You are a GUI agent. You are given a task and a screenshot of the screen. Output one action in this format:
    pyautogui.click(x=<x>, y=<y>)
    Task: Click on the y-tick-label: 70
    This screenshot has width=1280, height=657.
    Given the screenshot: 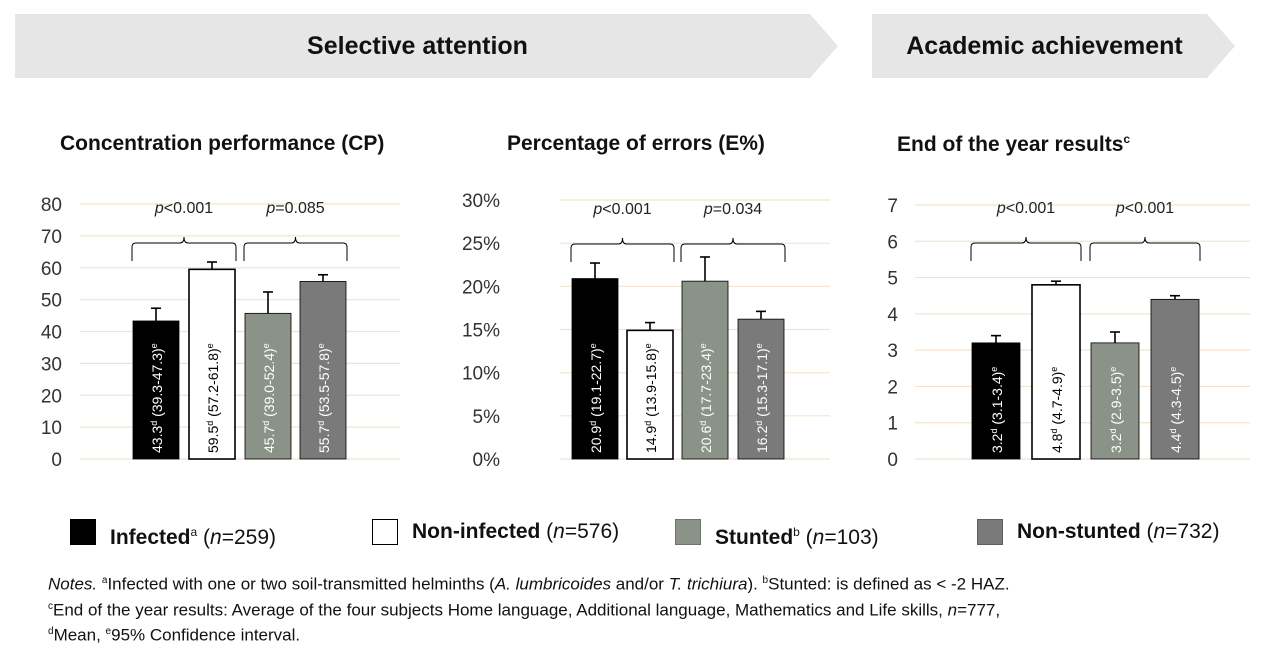 What is the action you would take?
    pyautogui.click(x=51, y=237)
    